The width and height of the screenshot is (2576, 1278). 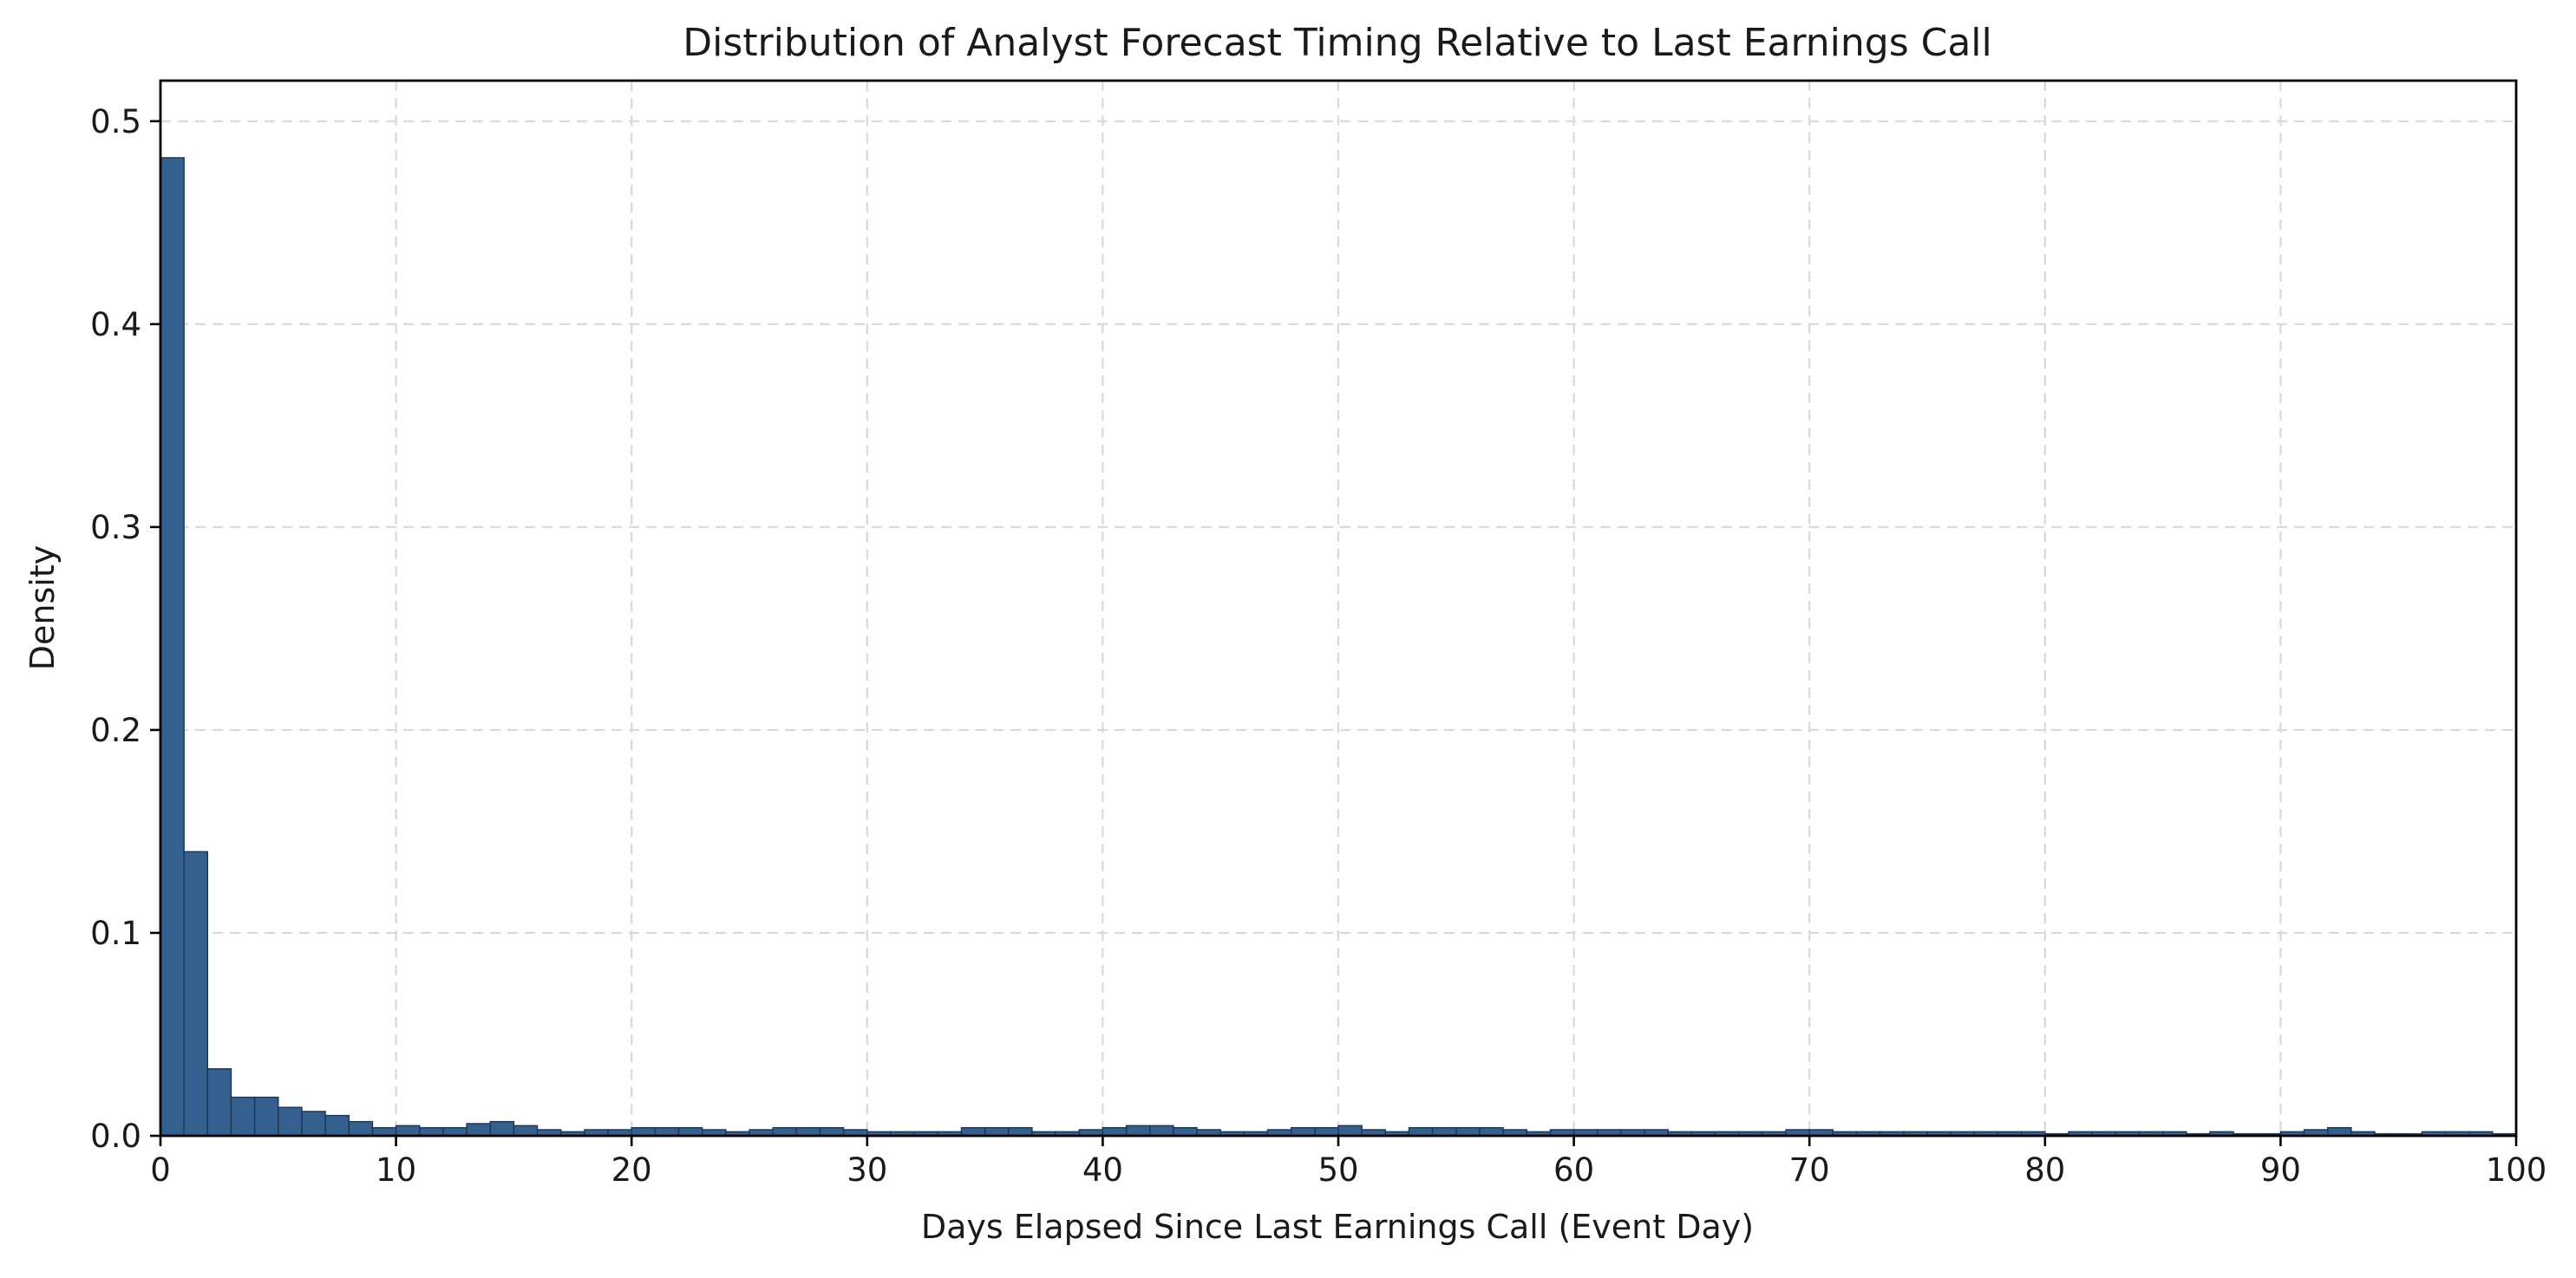 What do you see at coordinates (631, 1170) in the screenshot?
I see `x-tick-label: 20` at bounding box center [631, 1170].